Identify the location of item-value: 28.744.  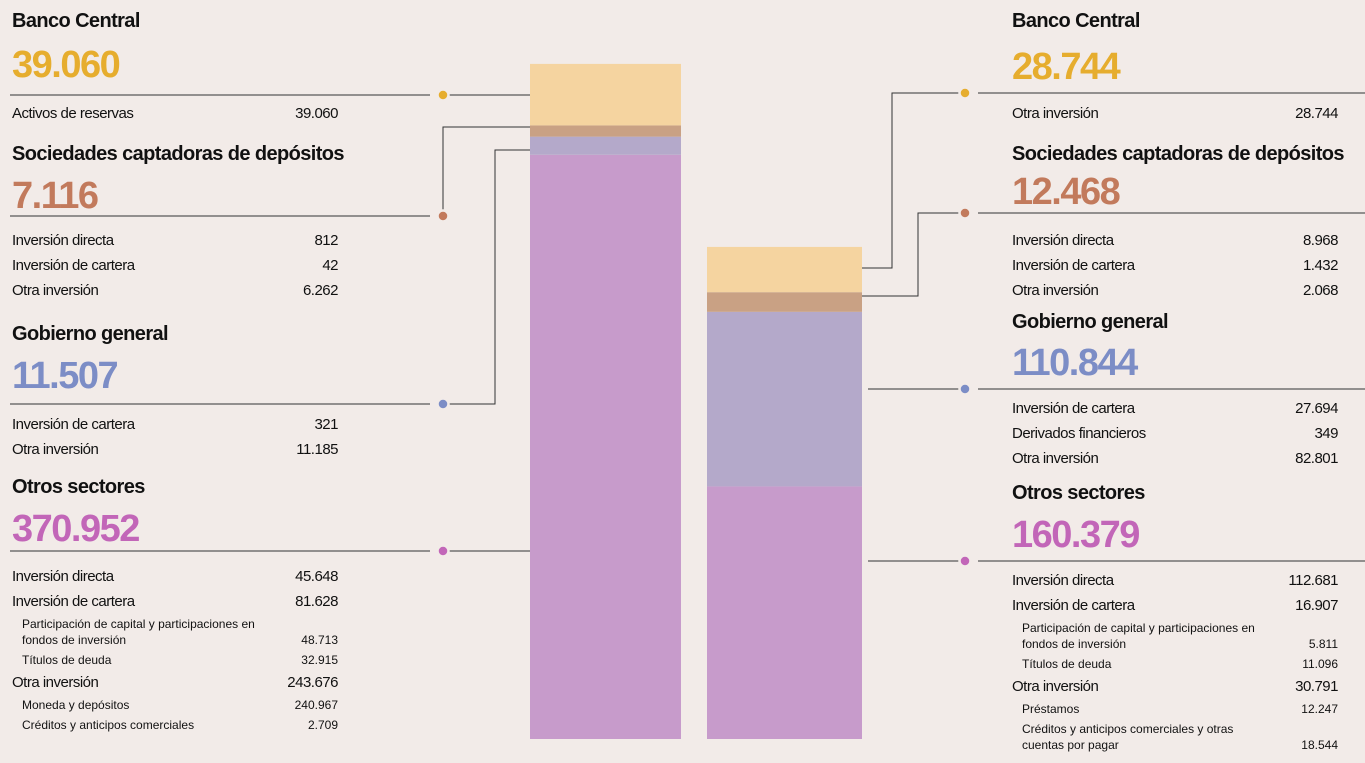
(1316, 113).